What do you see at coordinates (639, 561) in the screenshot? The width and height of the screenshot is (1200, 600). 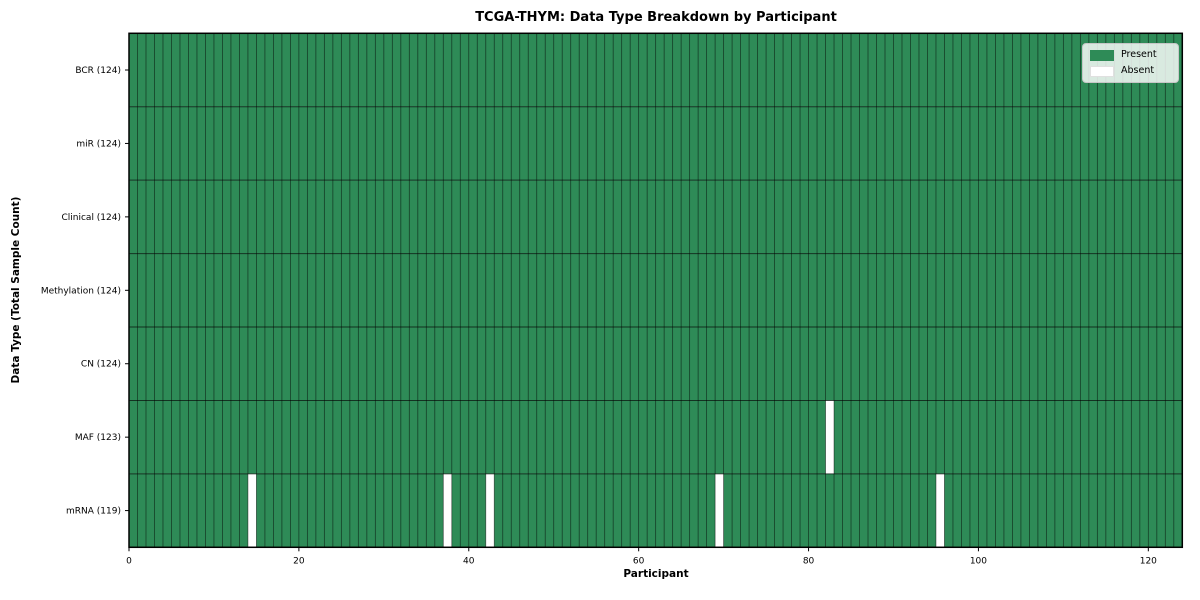 I see `x-tick-label: 60` at bounding box center [639, 561].